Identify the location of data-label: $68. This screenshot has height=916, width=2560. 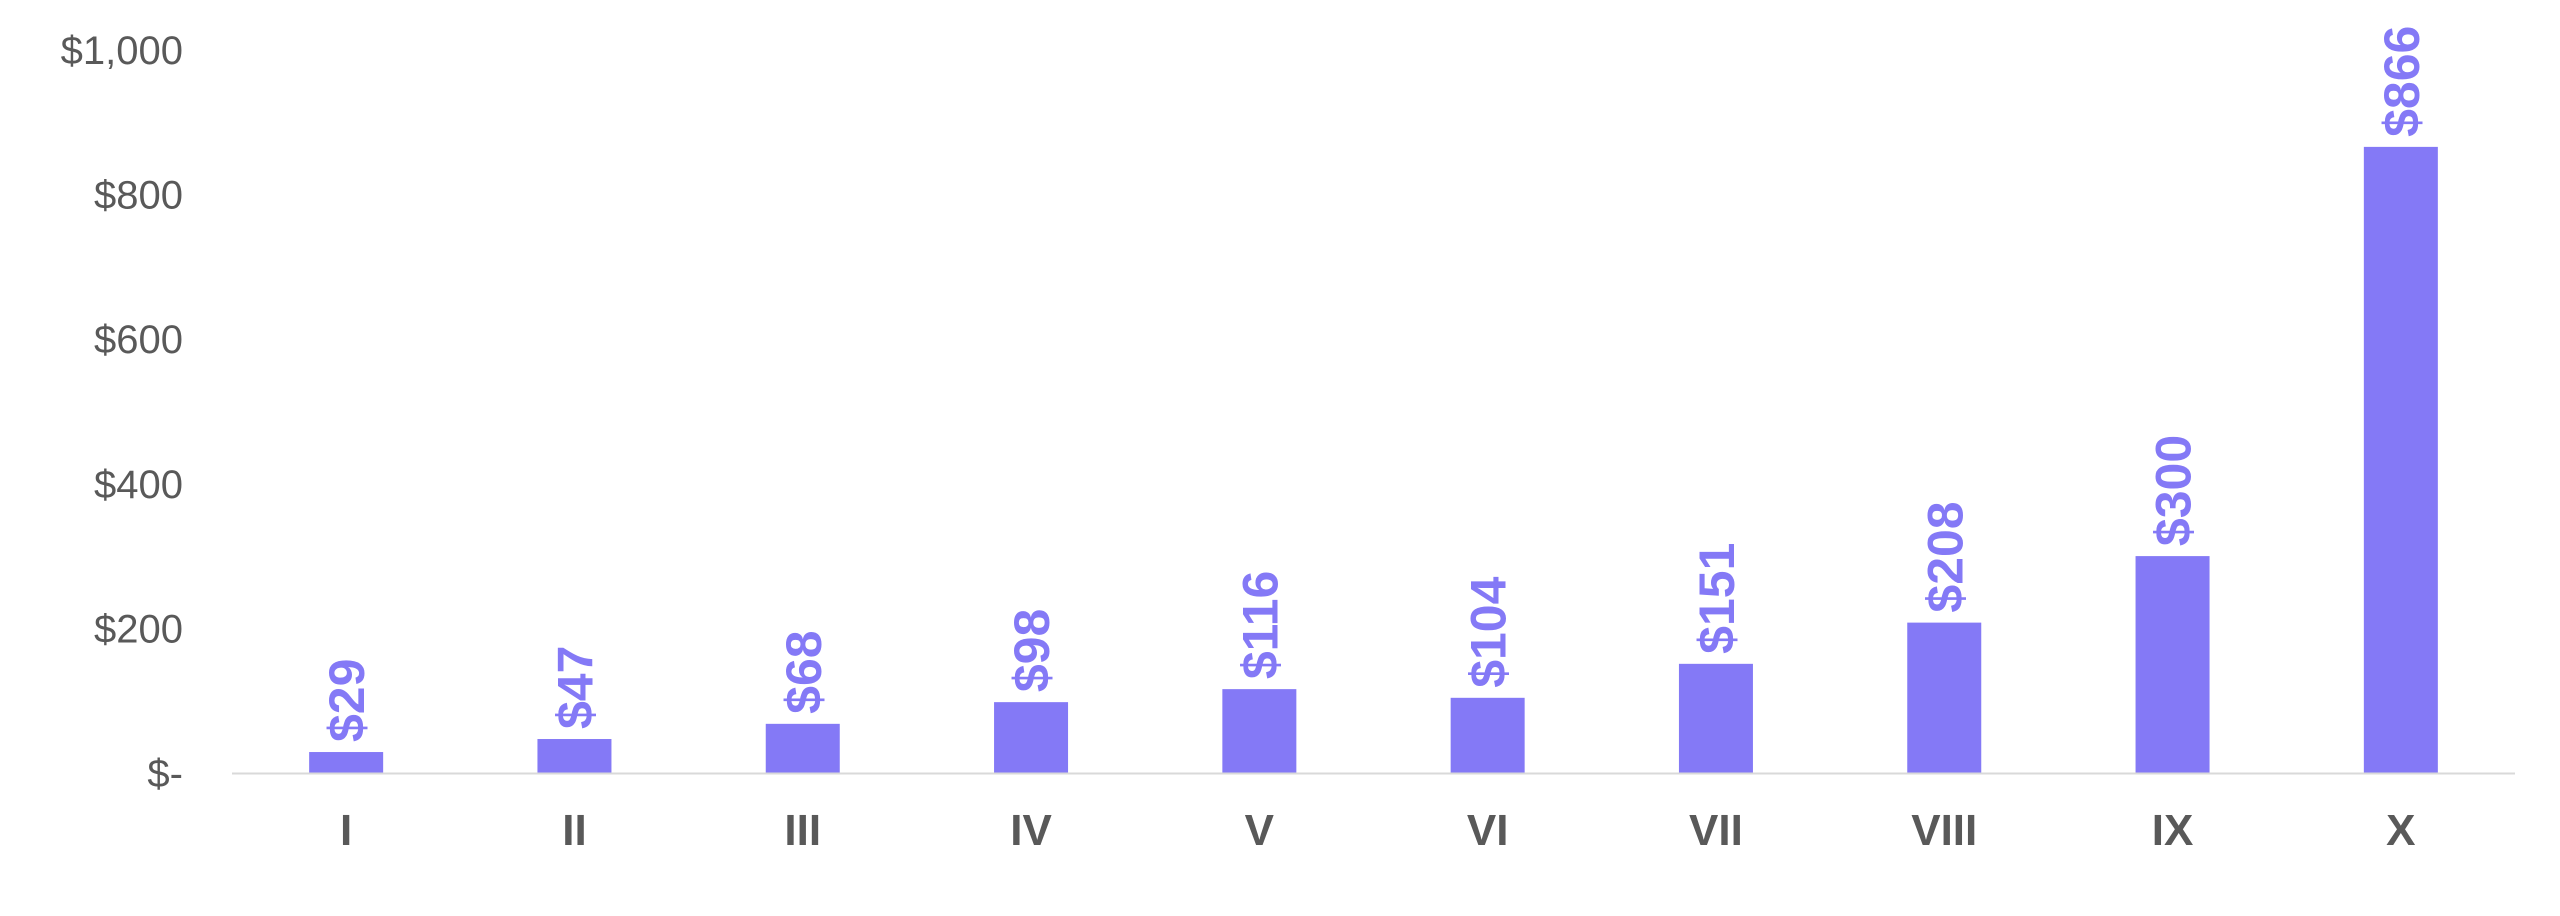
(804, 671).